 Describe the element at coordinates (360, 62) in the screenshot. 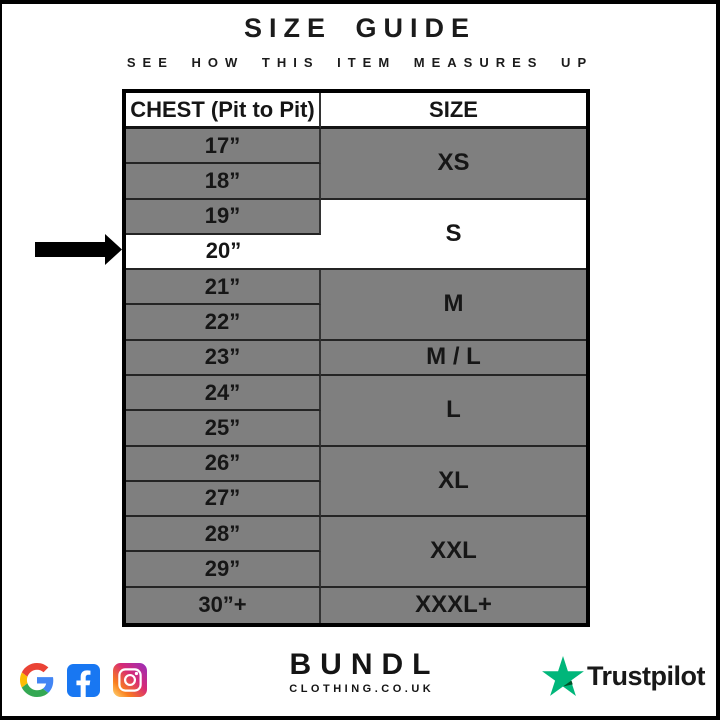

I see `page-subtitle: SEE HOW THIS ITEM MEASURES UP` at that location.